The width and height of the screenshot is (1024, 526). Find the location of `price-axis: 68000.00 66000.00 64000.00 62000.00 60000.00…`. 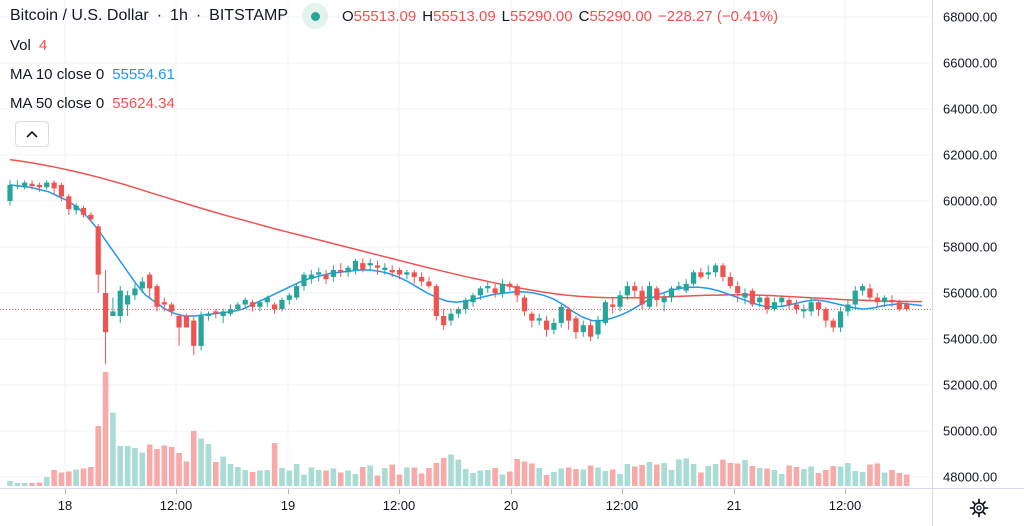

price-axis: 68000.00 66000.00 64000.00 62000.00 60000.00… is located at coordinates (978, 244).